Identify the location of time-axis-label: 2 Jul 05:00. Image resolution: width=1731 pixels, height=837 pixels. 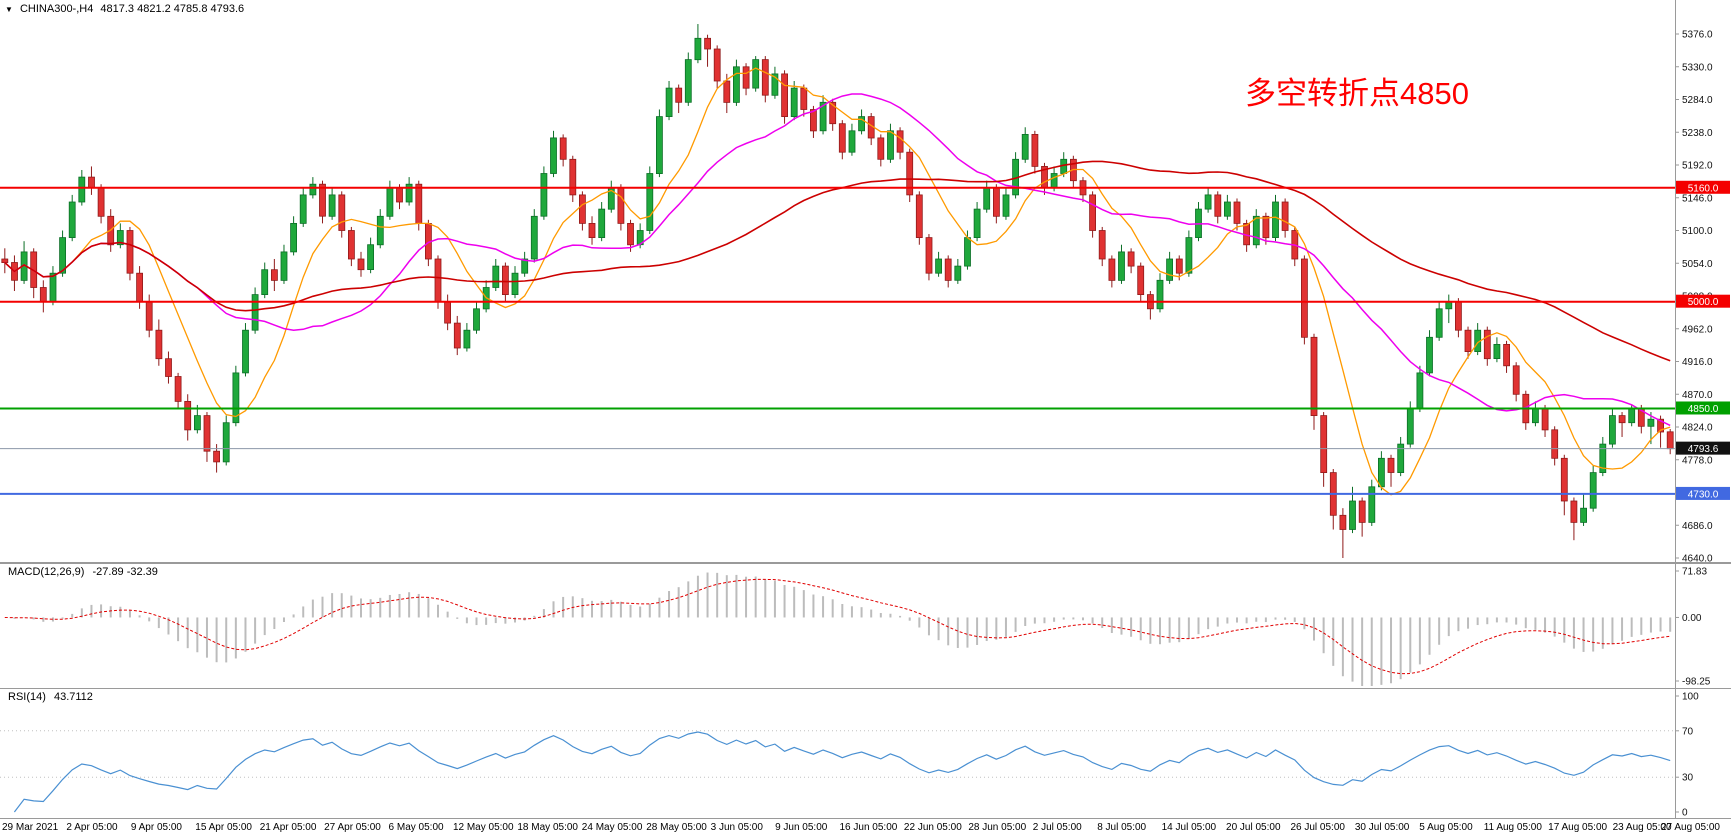
(1057, 827).